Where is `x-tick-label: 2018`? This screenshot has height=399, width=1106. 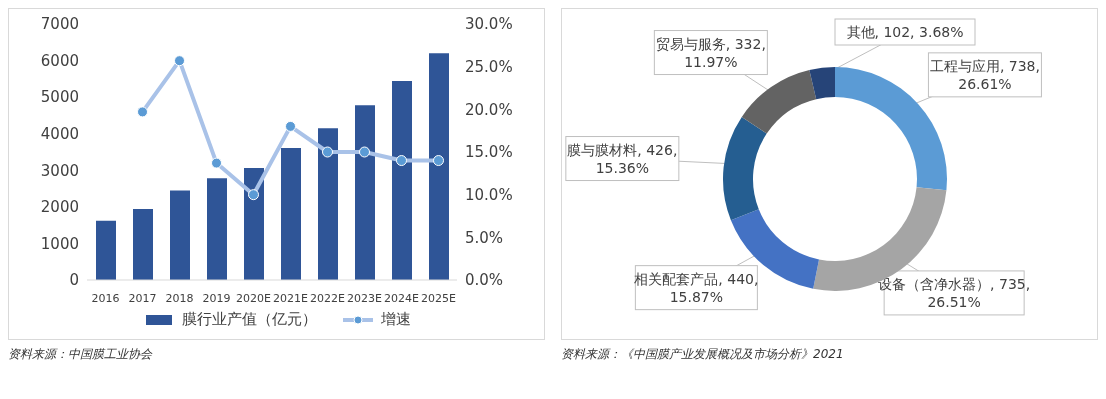
x-tick-label: 2018 is located at coordinates (179, 298).